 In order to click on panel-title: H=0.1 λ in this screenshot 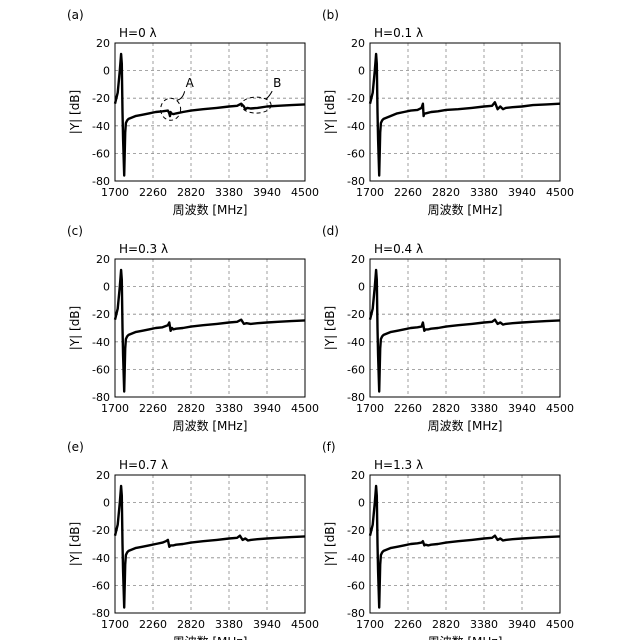, I will do `click(398, 33)`.